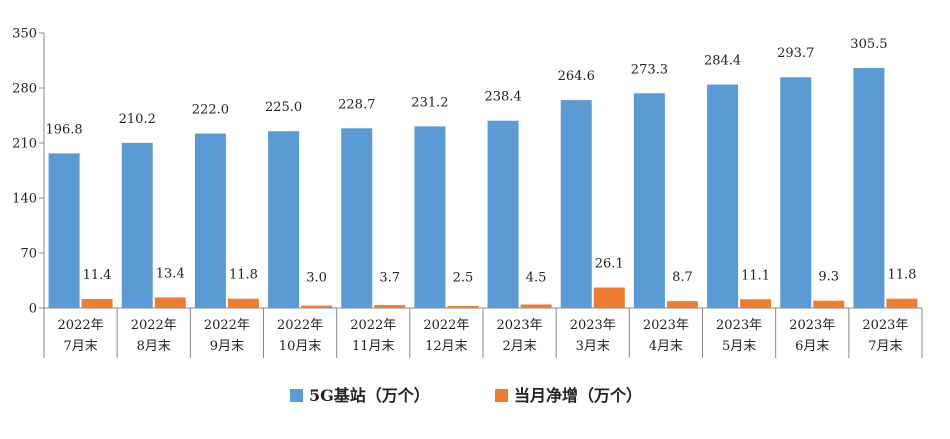  Describe the element at coordinates (24, 89) in the screenshot. I see `y-tick-label: 280` at that location.